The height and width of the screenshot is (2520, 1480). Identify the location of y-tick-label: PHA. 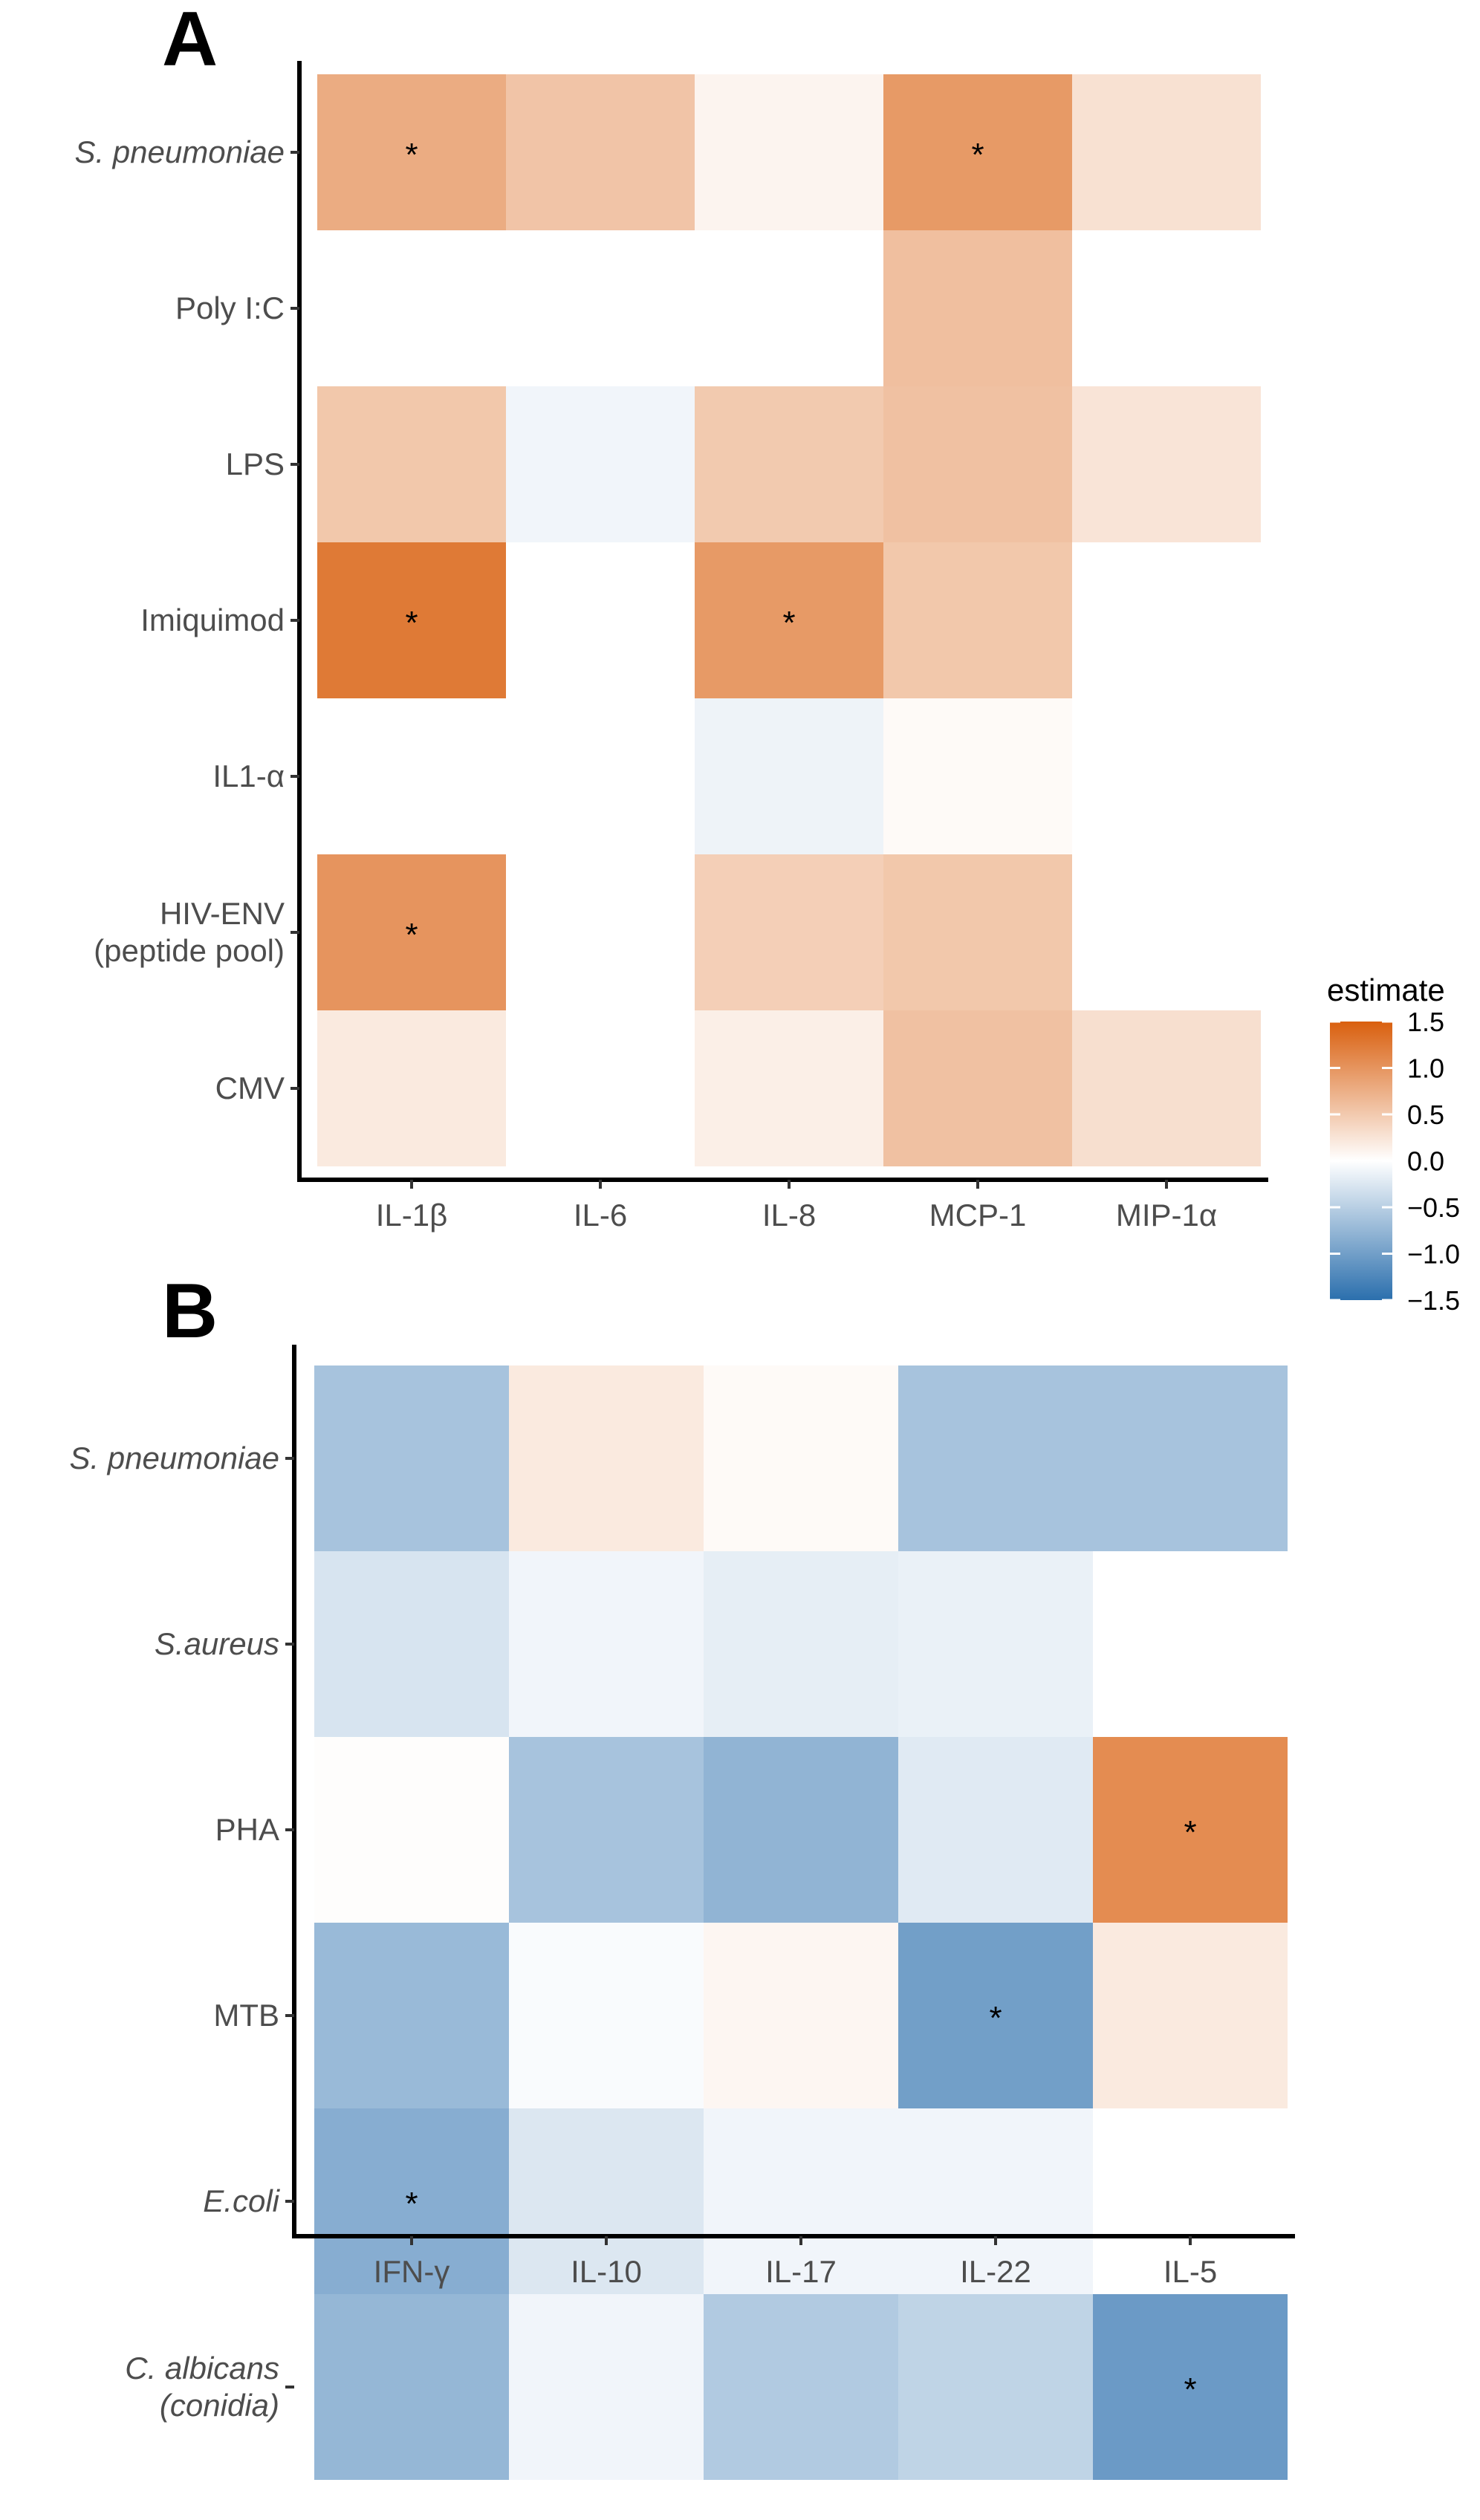
(247, 1829).